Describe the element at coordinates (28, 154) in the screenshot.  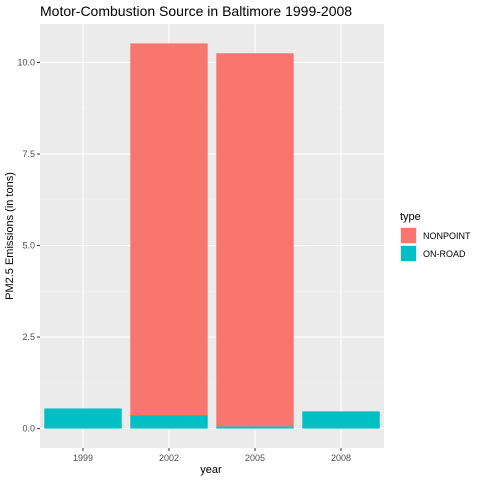
I see `y-tick-label: 7.5` at that location.